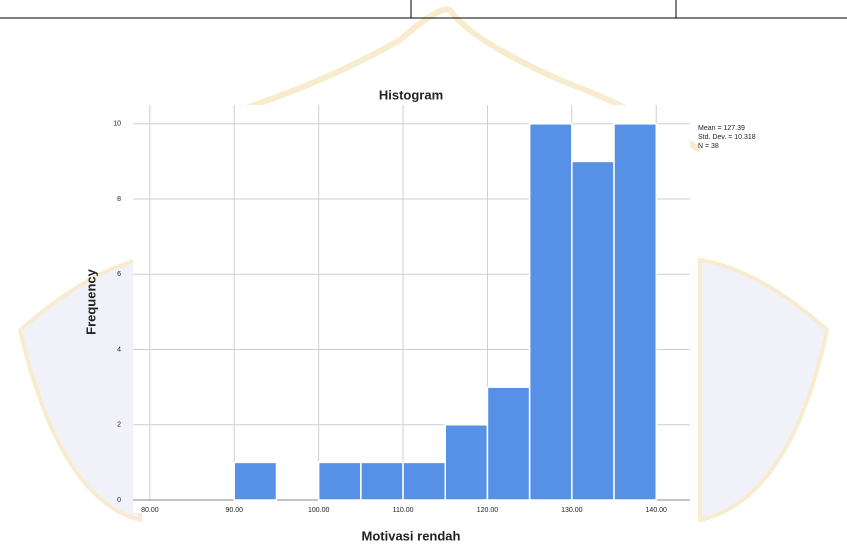 The width and height of the screenshot is (847, 546). I want to click on y-tick-label: 2, so click(119, 425).